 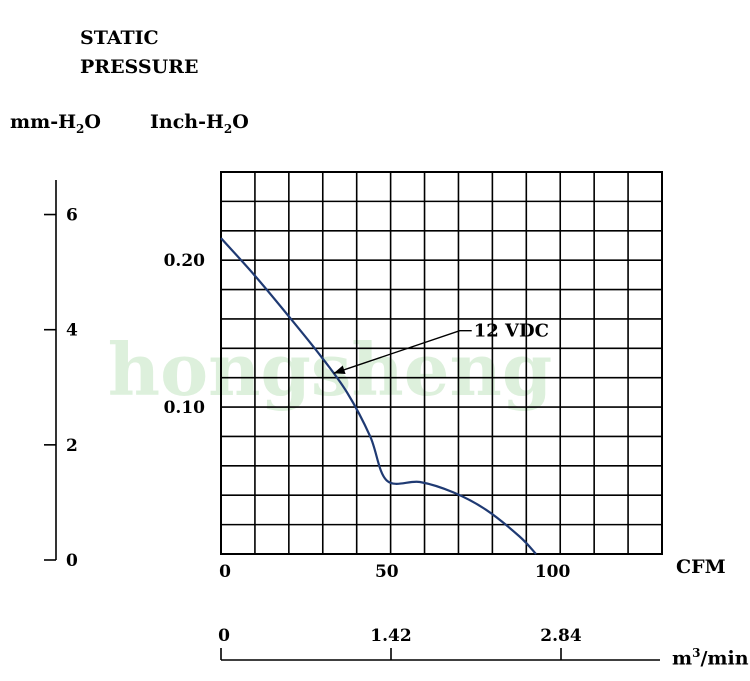 I want to click on cfm-axis-label: CFM, so click(x=701, y=567).